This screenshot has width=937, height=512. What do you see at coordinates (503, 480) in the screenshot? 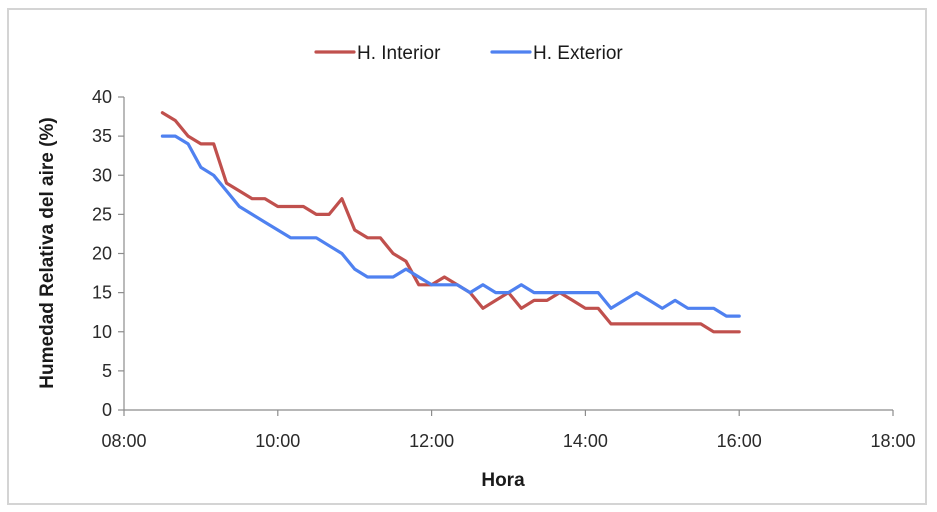
I see `x-axis-title: Hora` at bounding box center [503, 480].